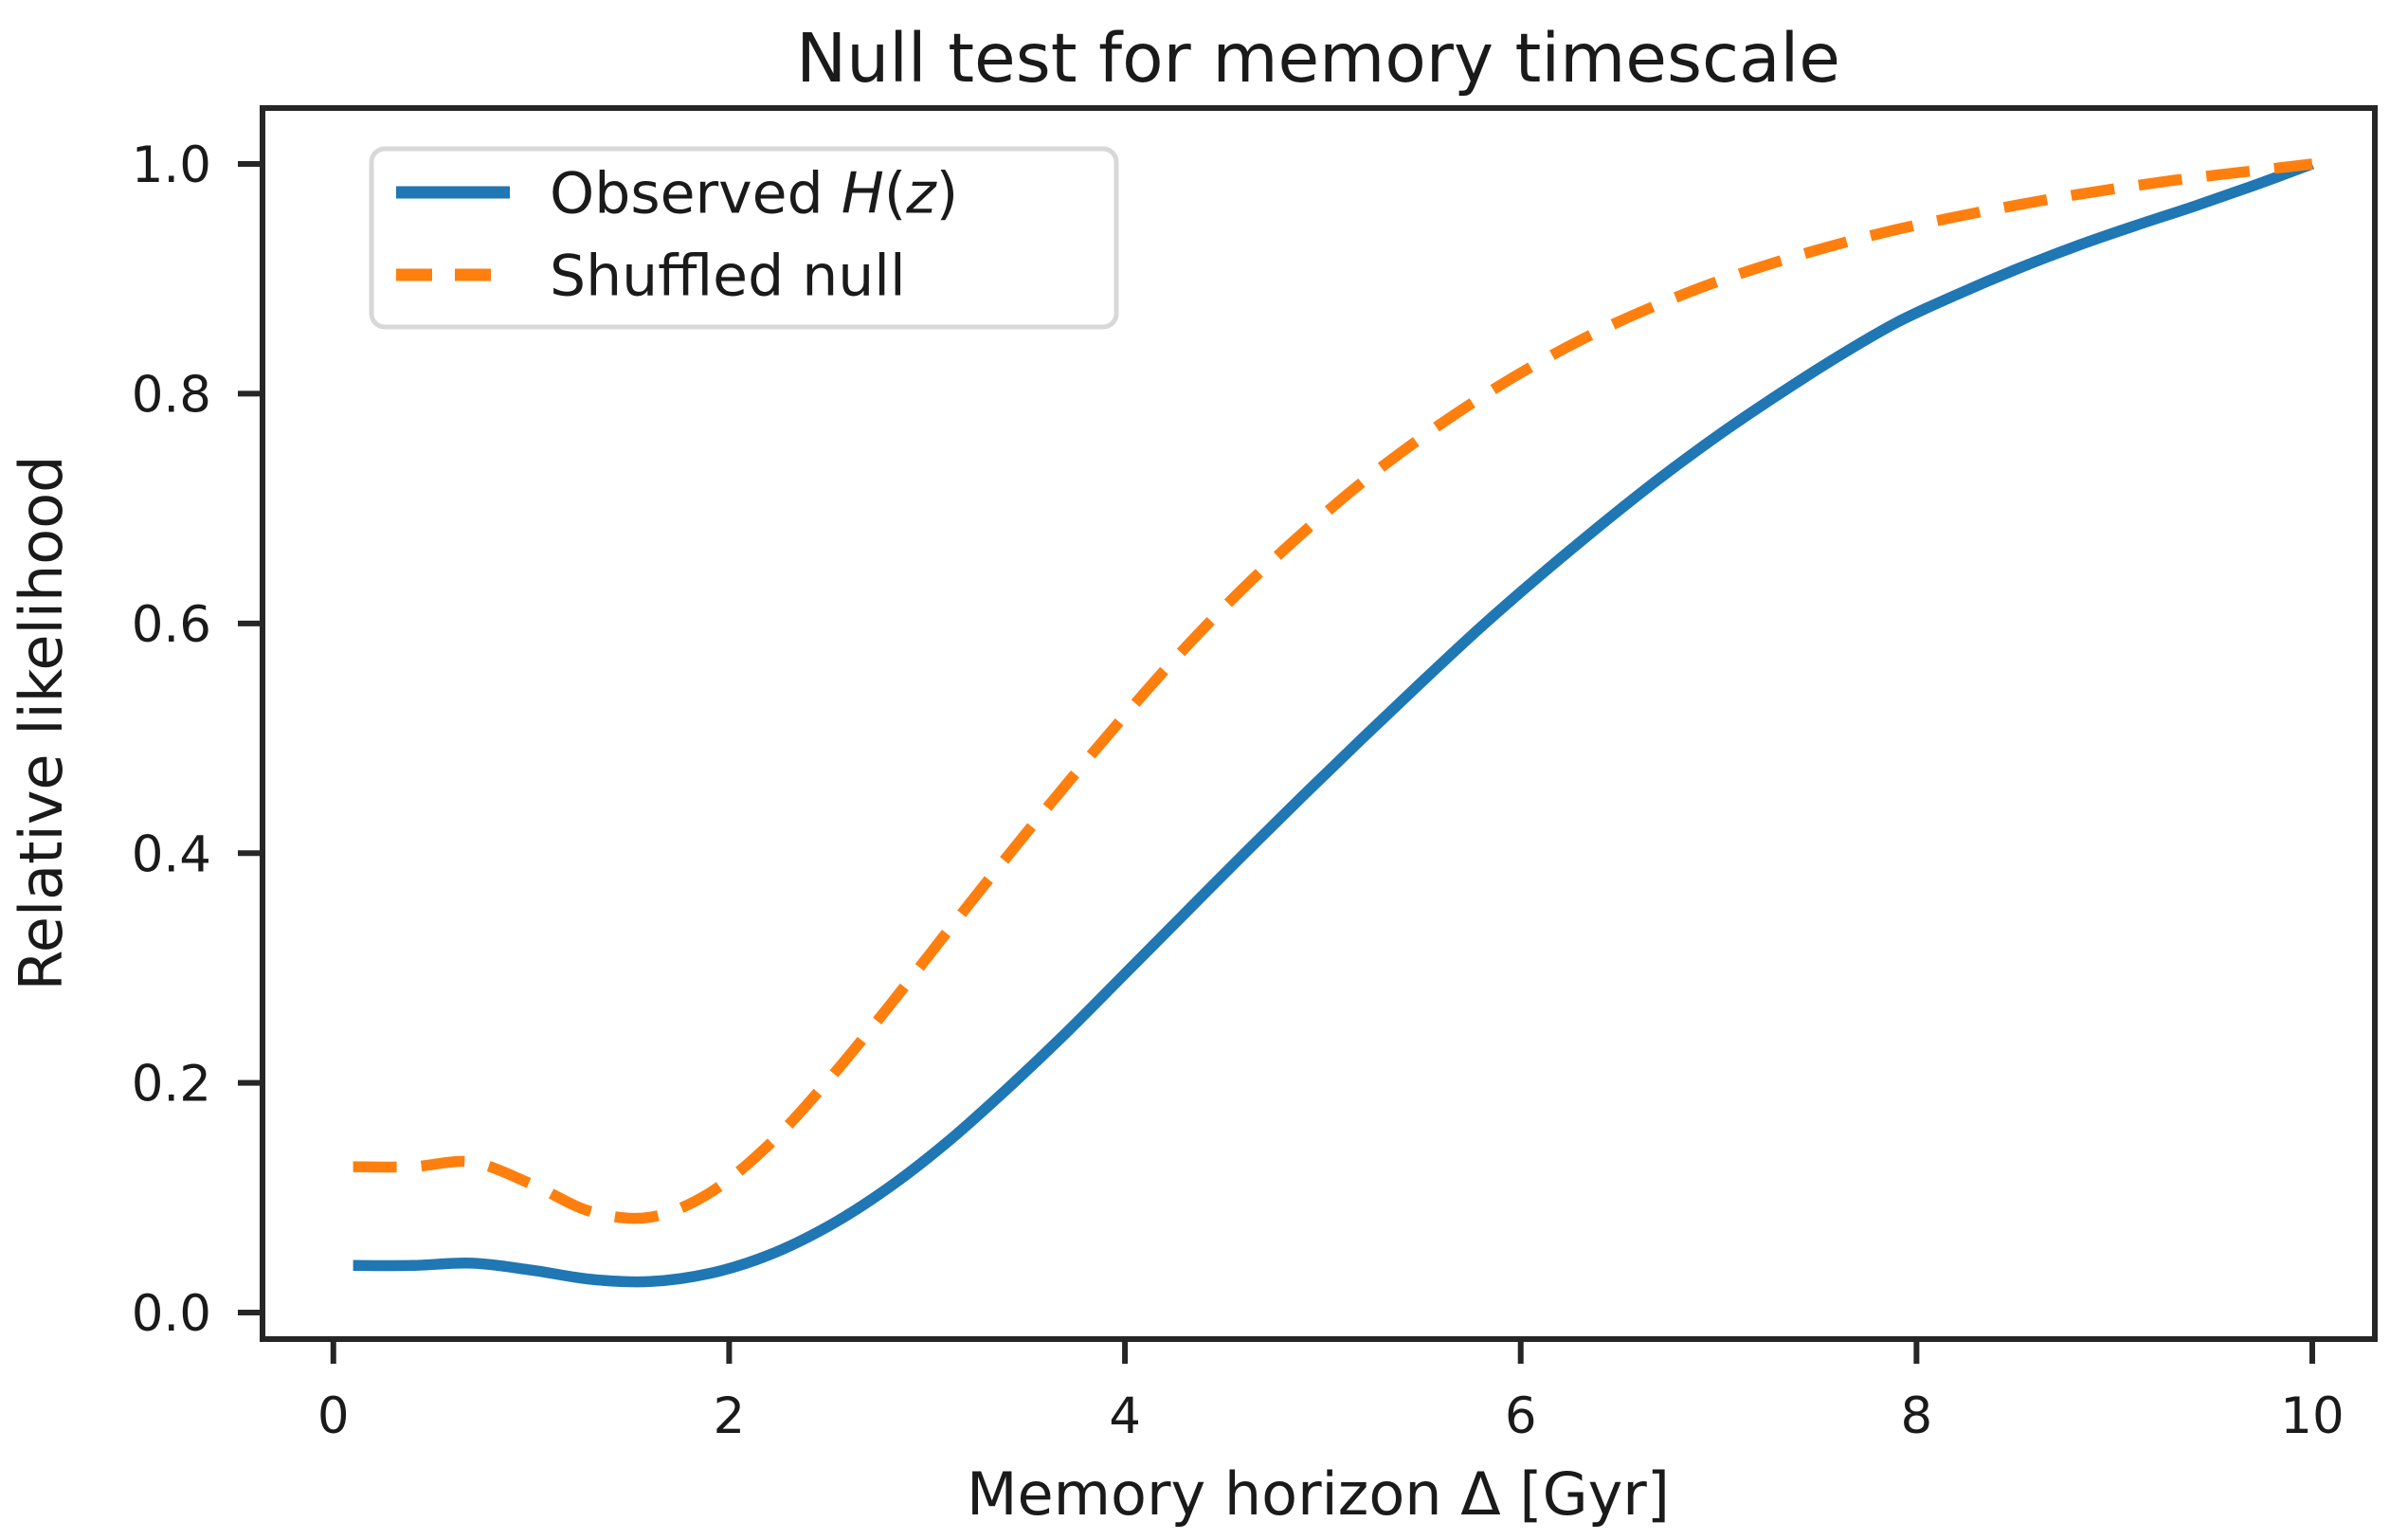  What do you see at coordinates (197, 740) in the screenshot?
I see `y-axis-ticks: 0.0 0.2 0.4 0.6 0.8 1.0` at bounding box center [197, 740].